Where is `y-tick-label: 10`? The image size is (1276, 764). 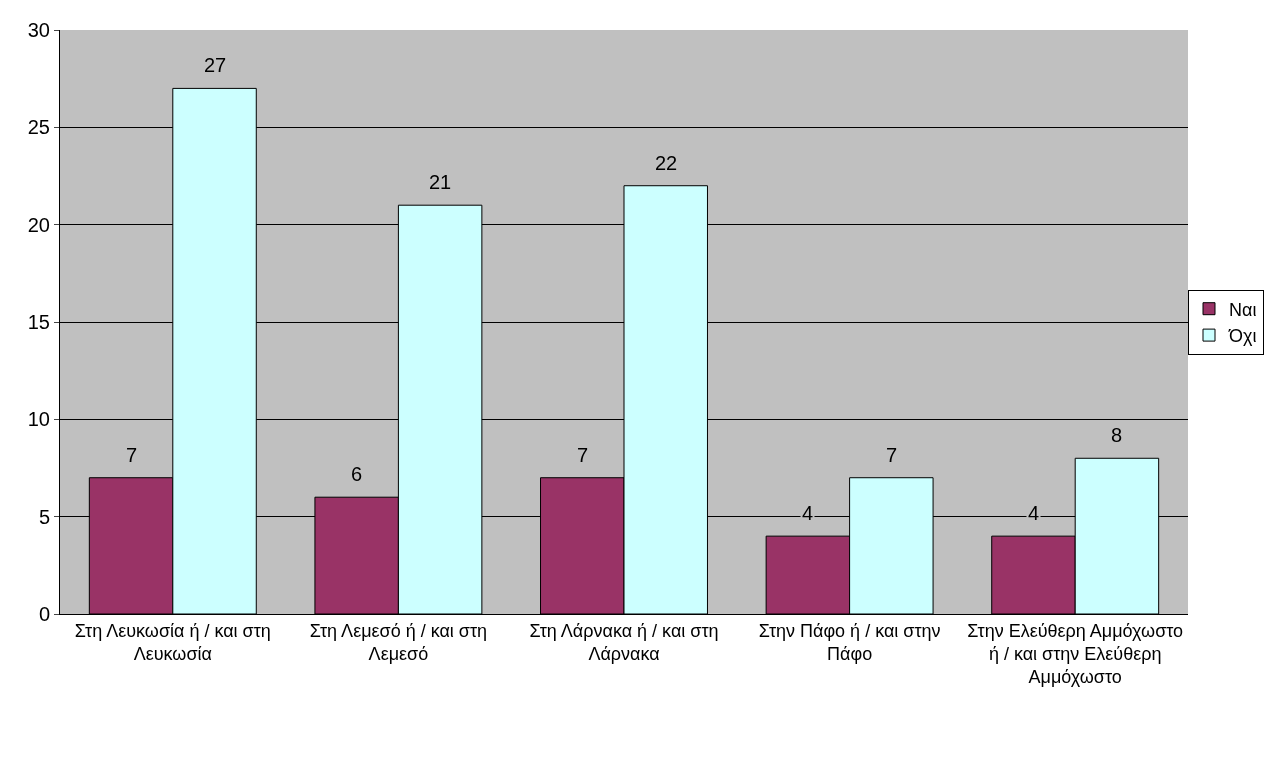 y-tick-label: 10 is located at coordinates (38, 419).